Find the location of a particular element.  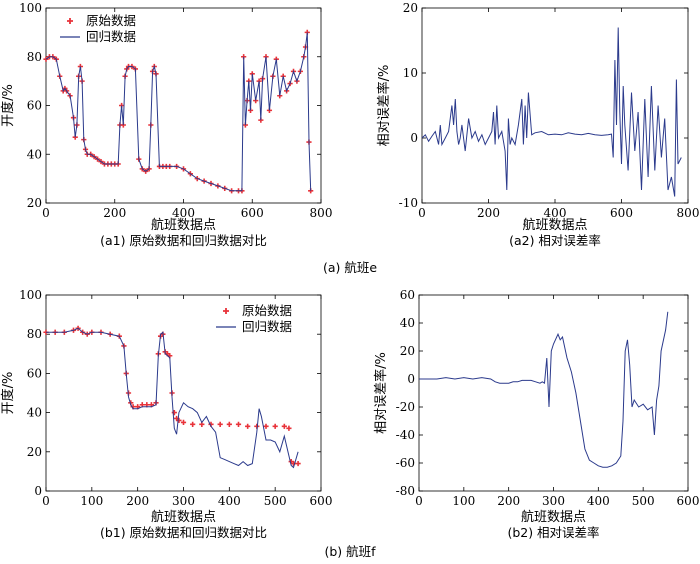

y-tick-label: -80 is located at coordinates (405, 491).